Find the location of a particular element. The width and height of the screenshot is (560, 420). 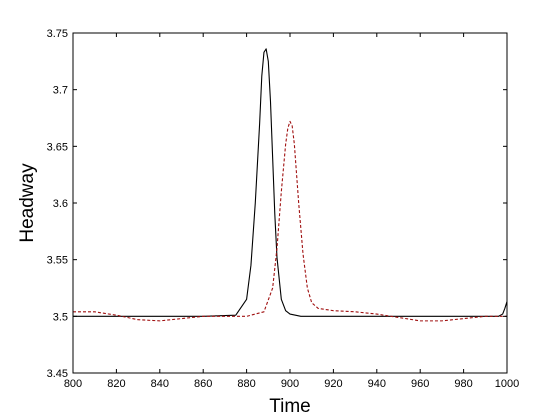

y-tick-label: 3.45 is located at coordinates (57, 374).